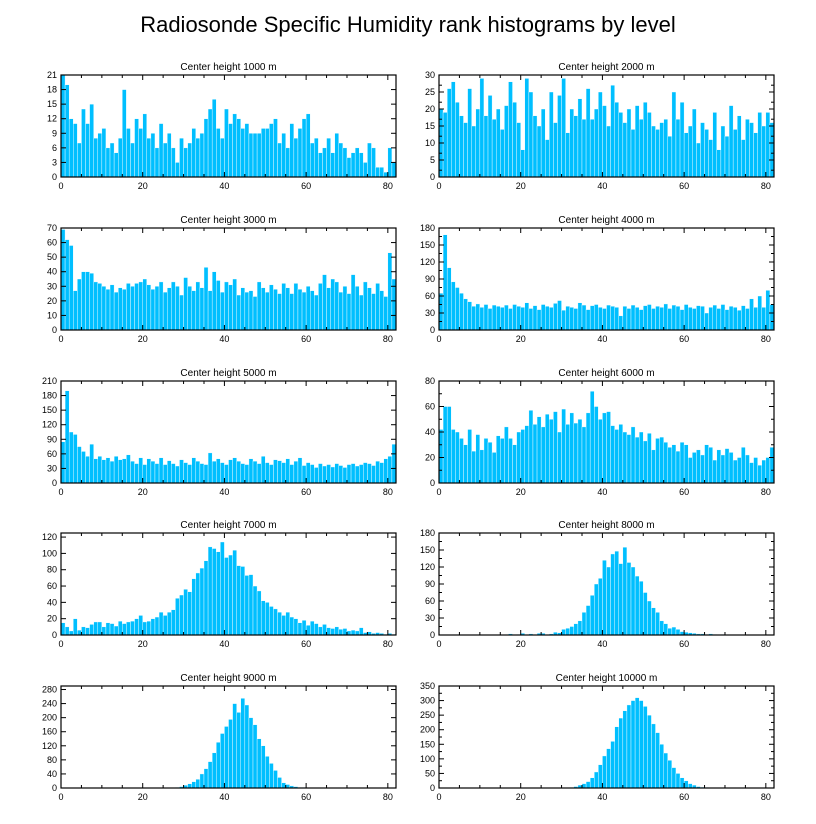 This screenshot has height=824, width=816. What do you see at coordinates (60, 797) in the screenshot?
I see `x-tick-label: 0` at bounding box center [60, 797].